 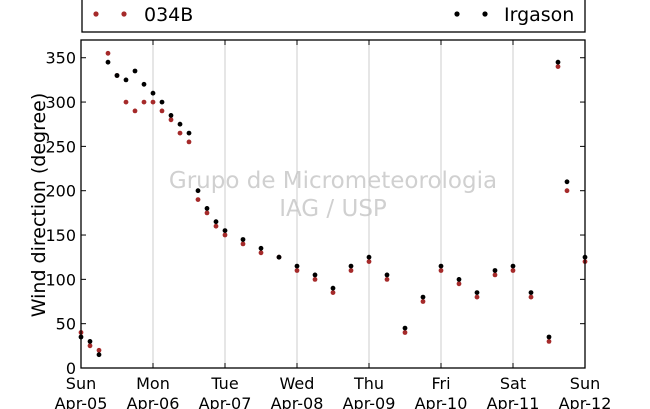 I want to click on x-tick-label-date: Apr-08, so click(x=297, y=401).